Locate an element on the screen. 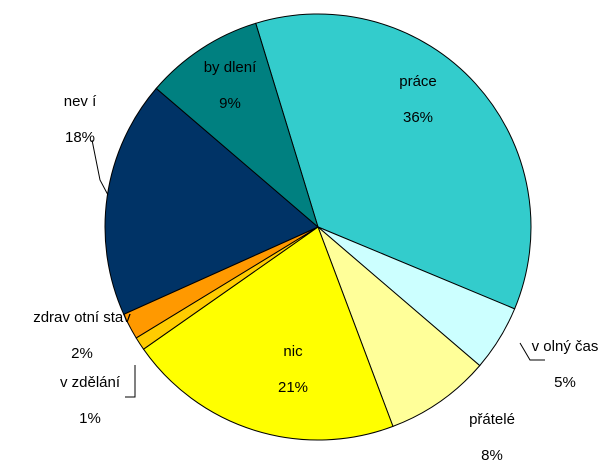 This screenshot has height=468, width=616. slice-label: by dlení is located at coordinates (230, 67).